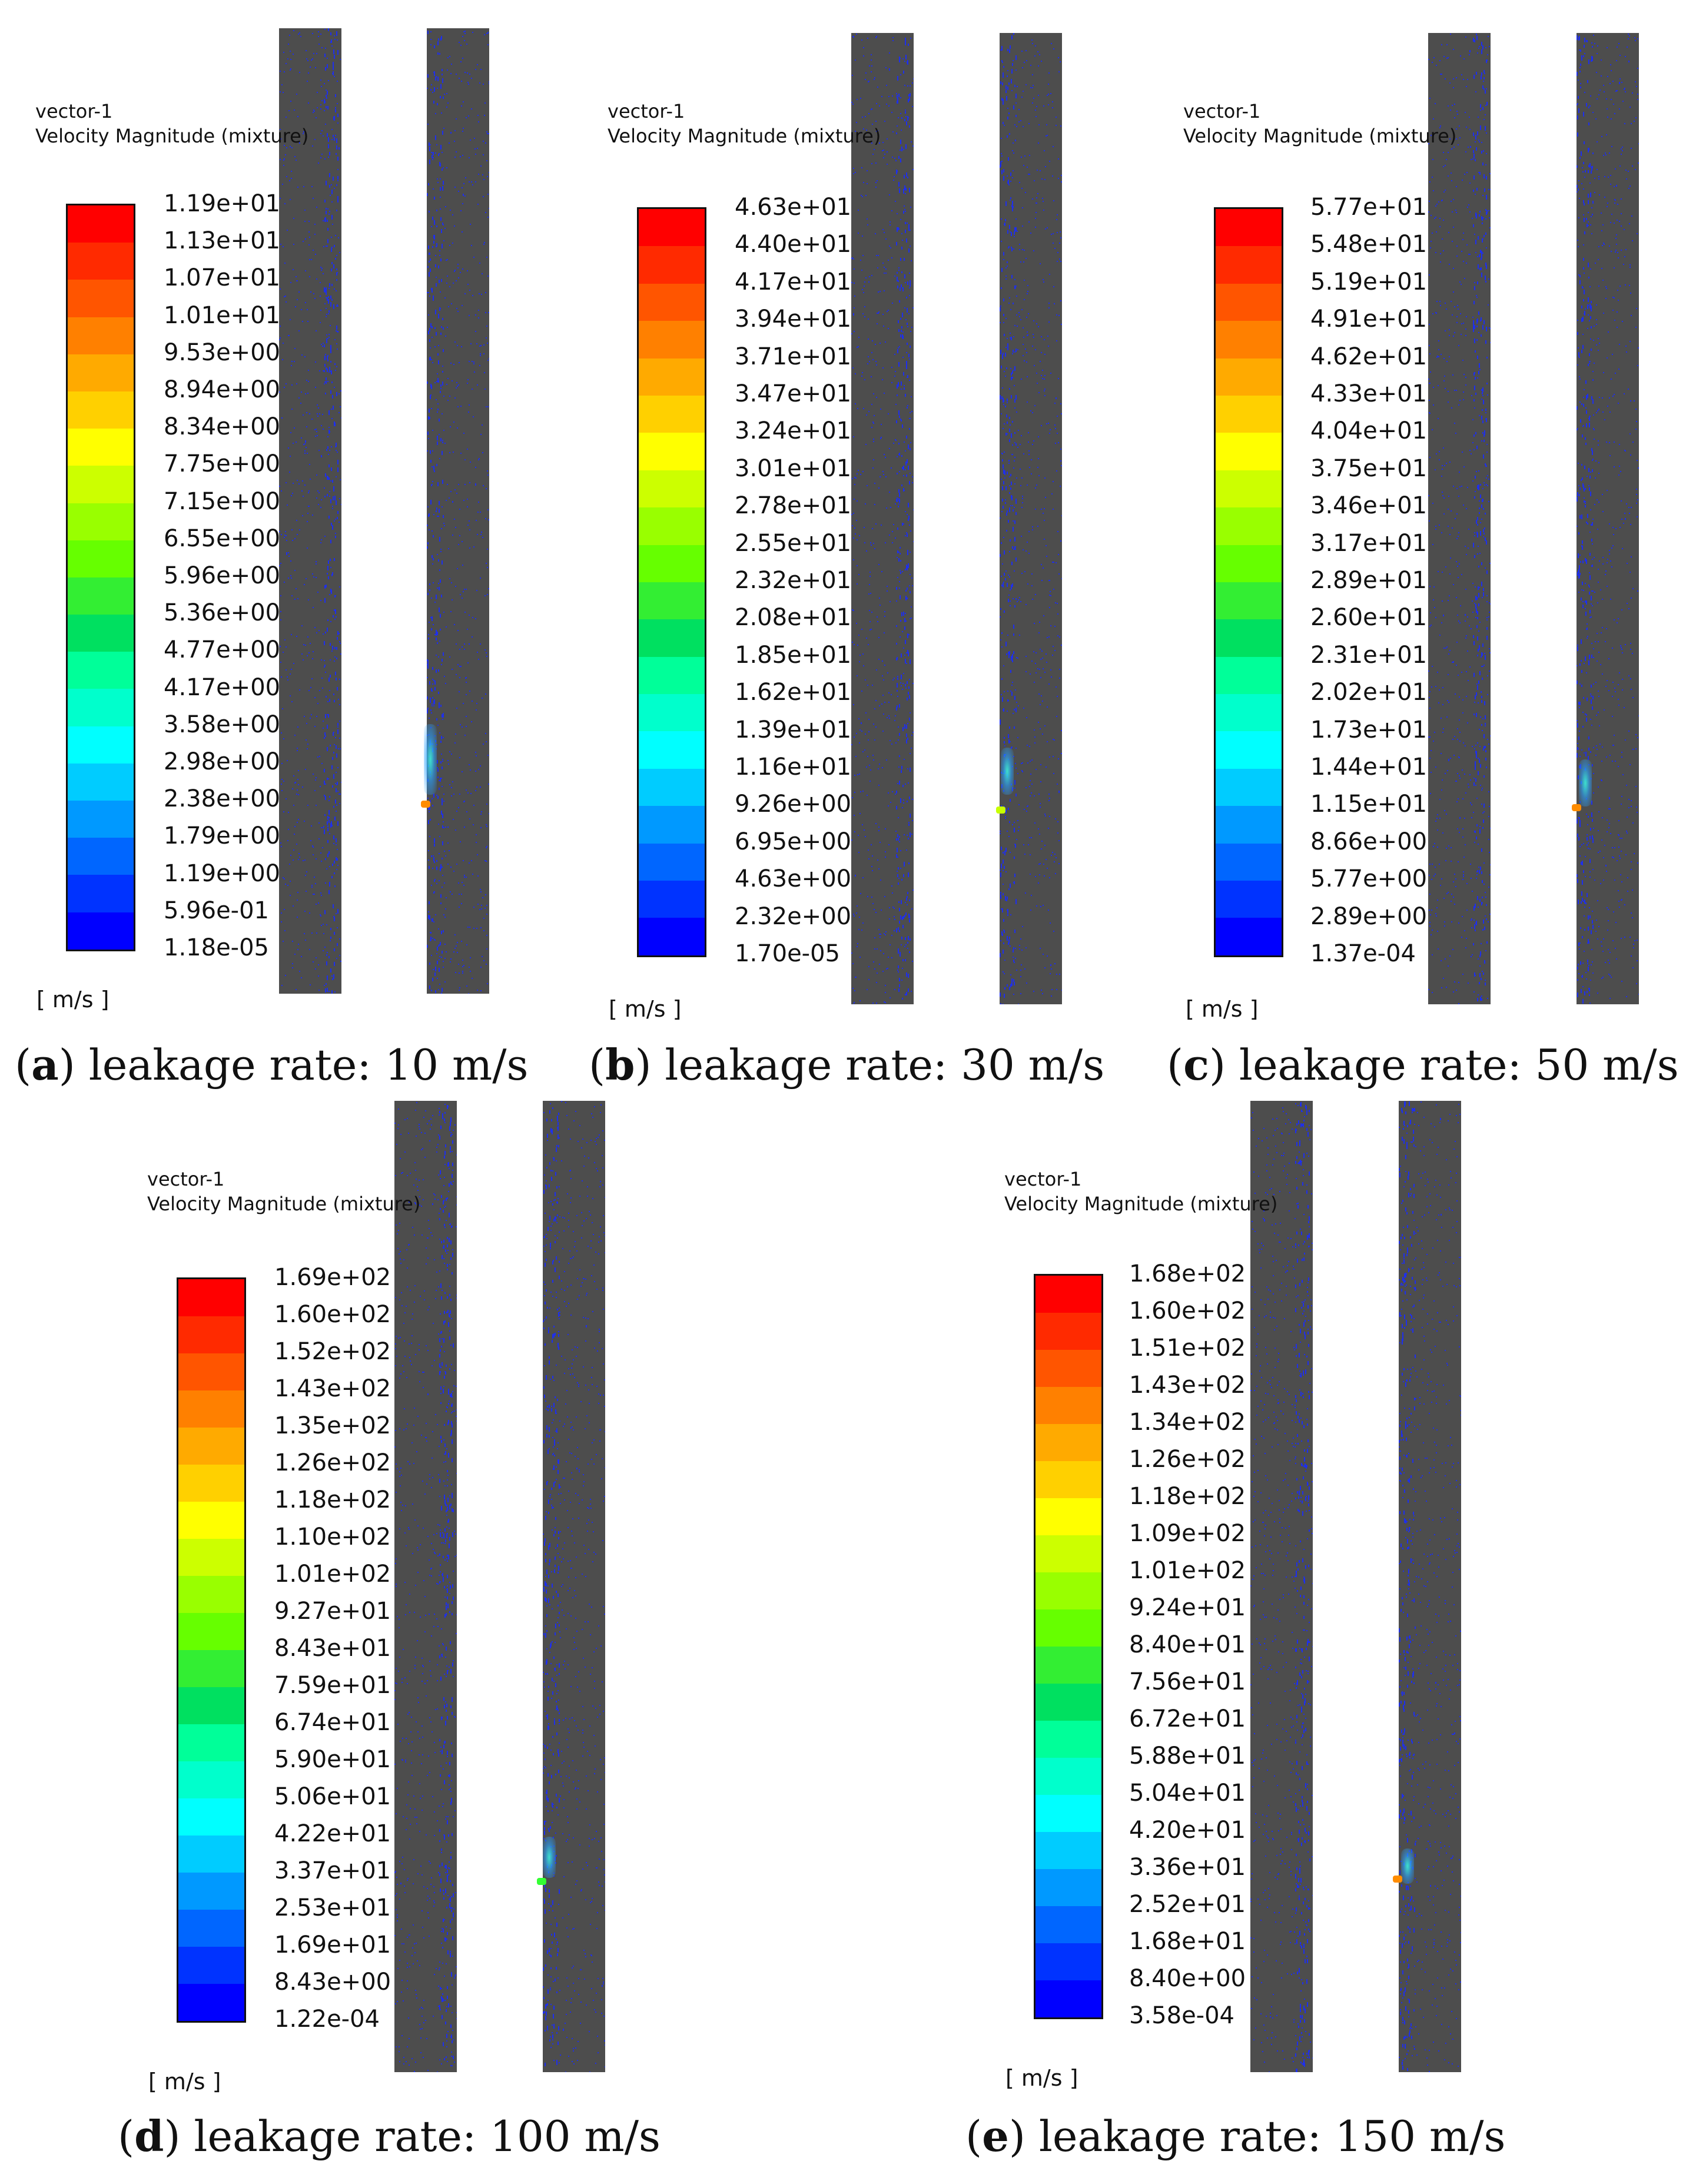  What do you see at coordinates (1187, 1867) in the screenshot?
I see `color-scale-tick-label: 3.36e+01` at bounding box center [1187, 1867].